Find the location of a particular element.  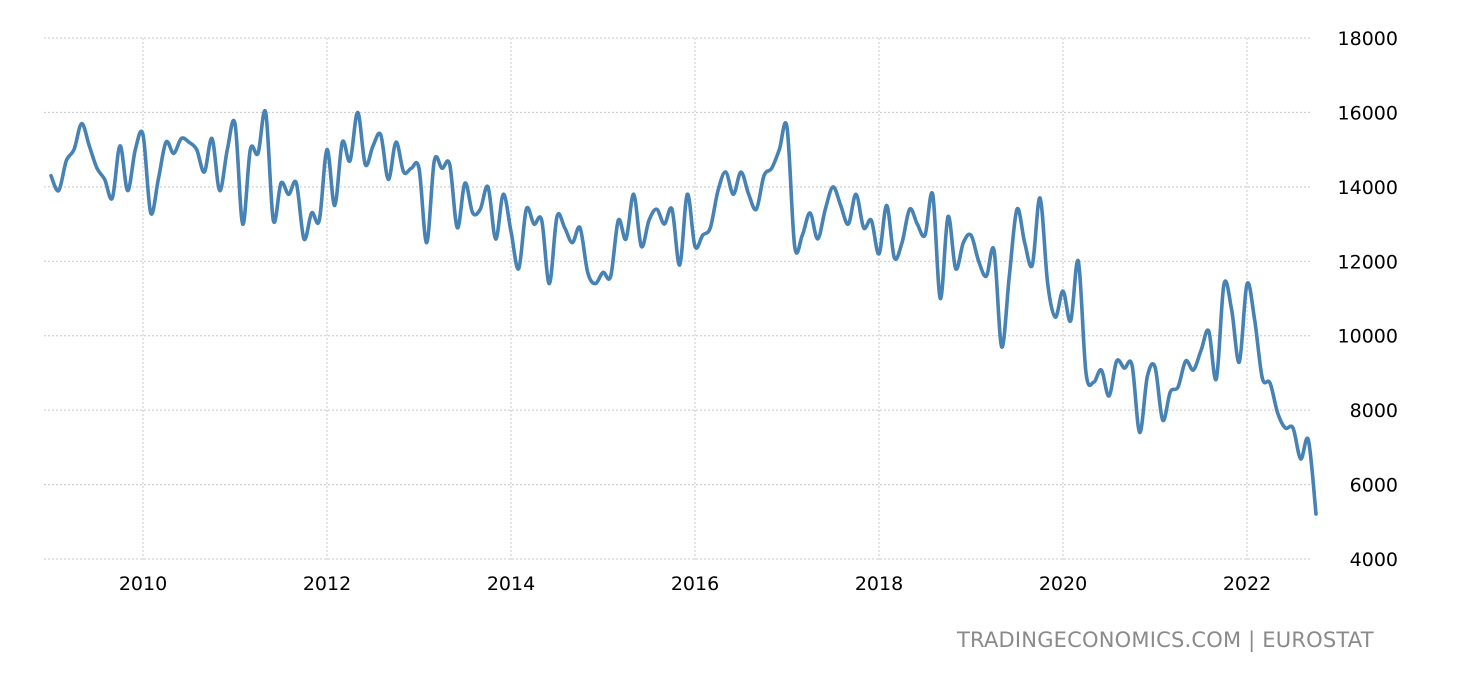

x-tick-label: 2010 is located at coordinates (143, 584).